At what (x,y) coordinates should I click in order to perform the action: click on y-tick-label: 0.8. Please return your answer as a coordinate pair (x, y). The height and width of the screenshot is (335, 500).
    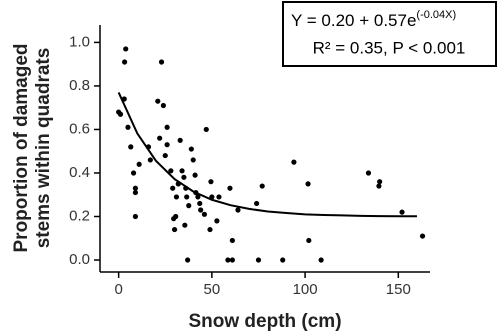
    Looking at the image, I should click on (79, 85).